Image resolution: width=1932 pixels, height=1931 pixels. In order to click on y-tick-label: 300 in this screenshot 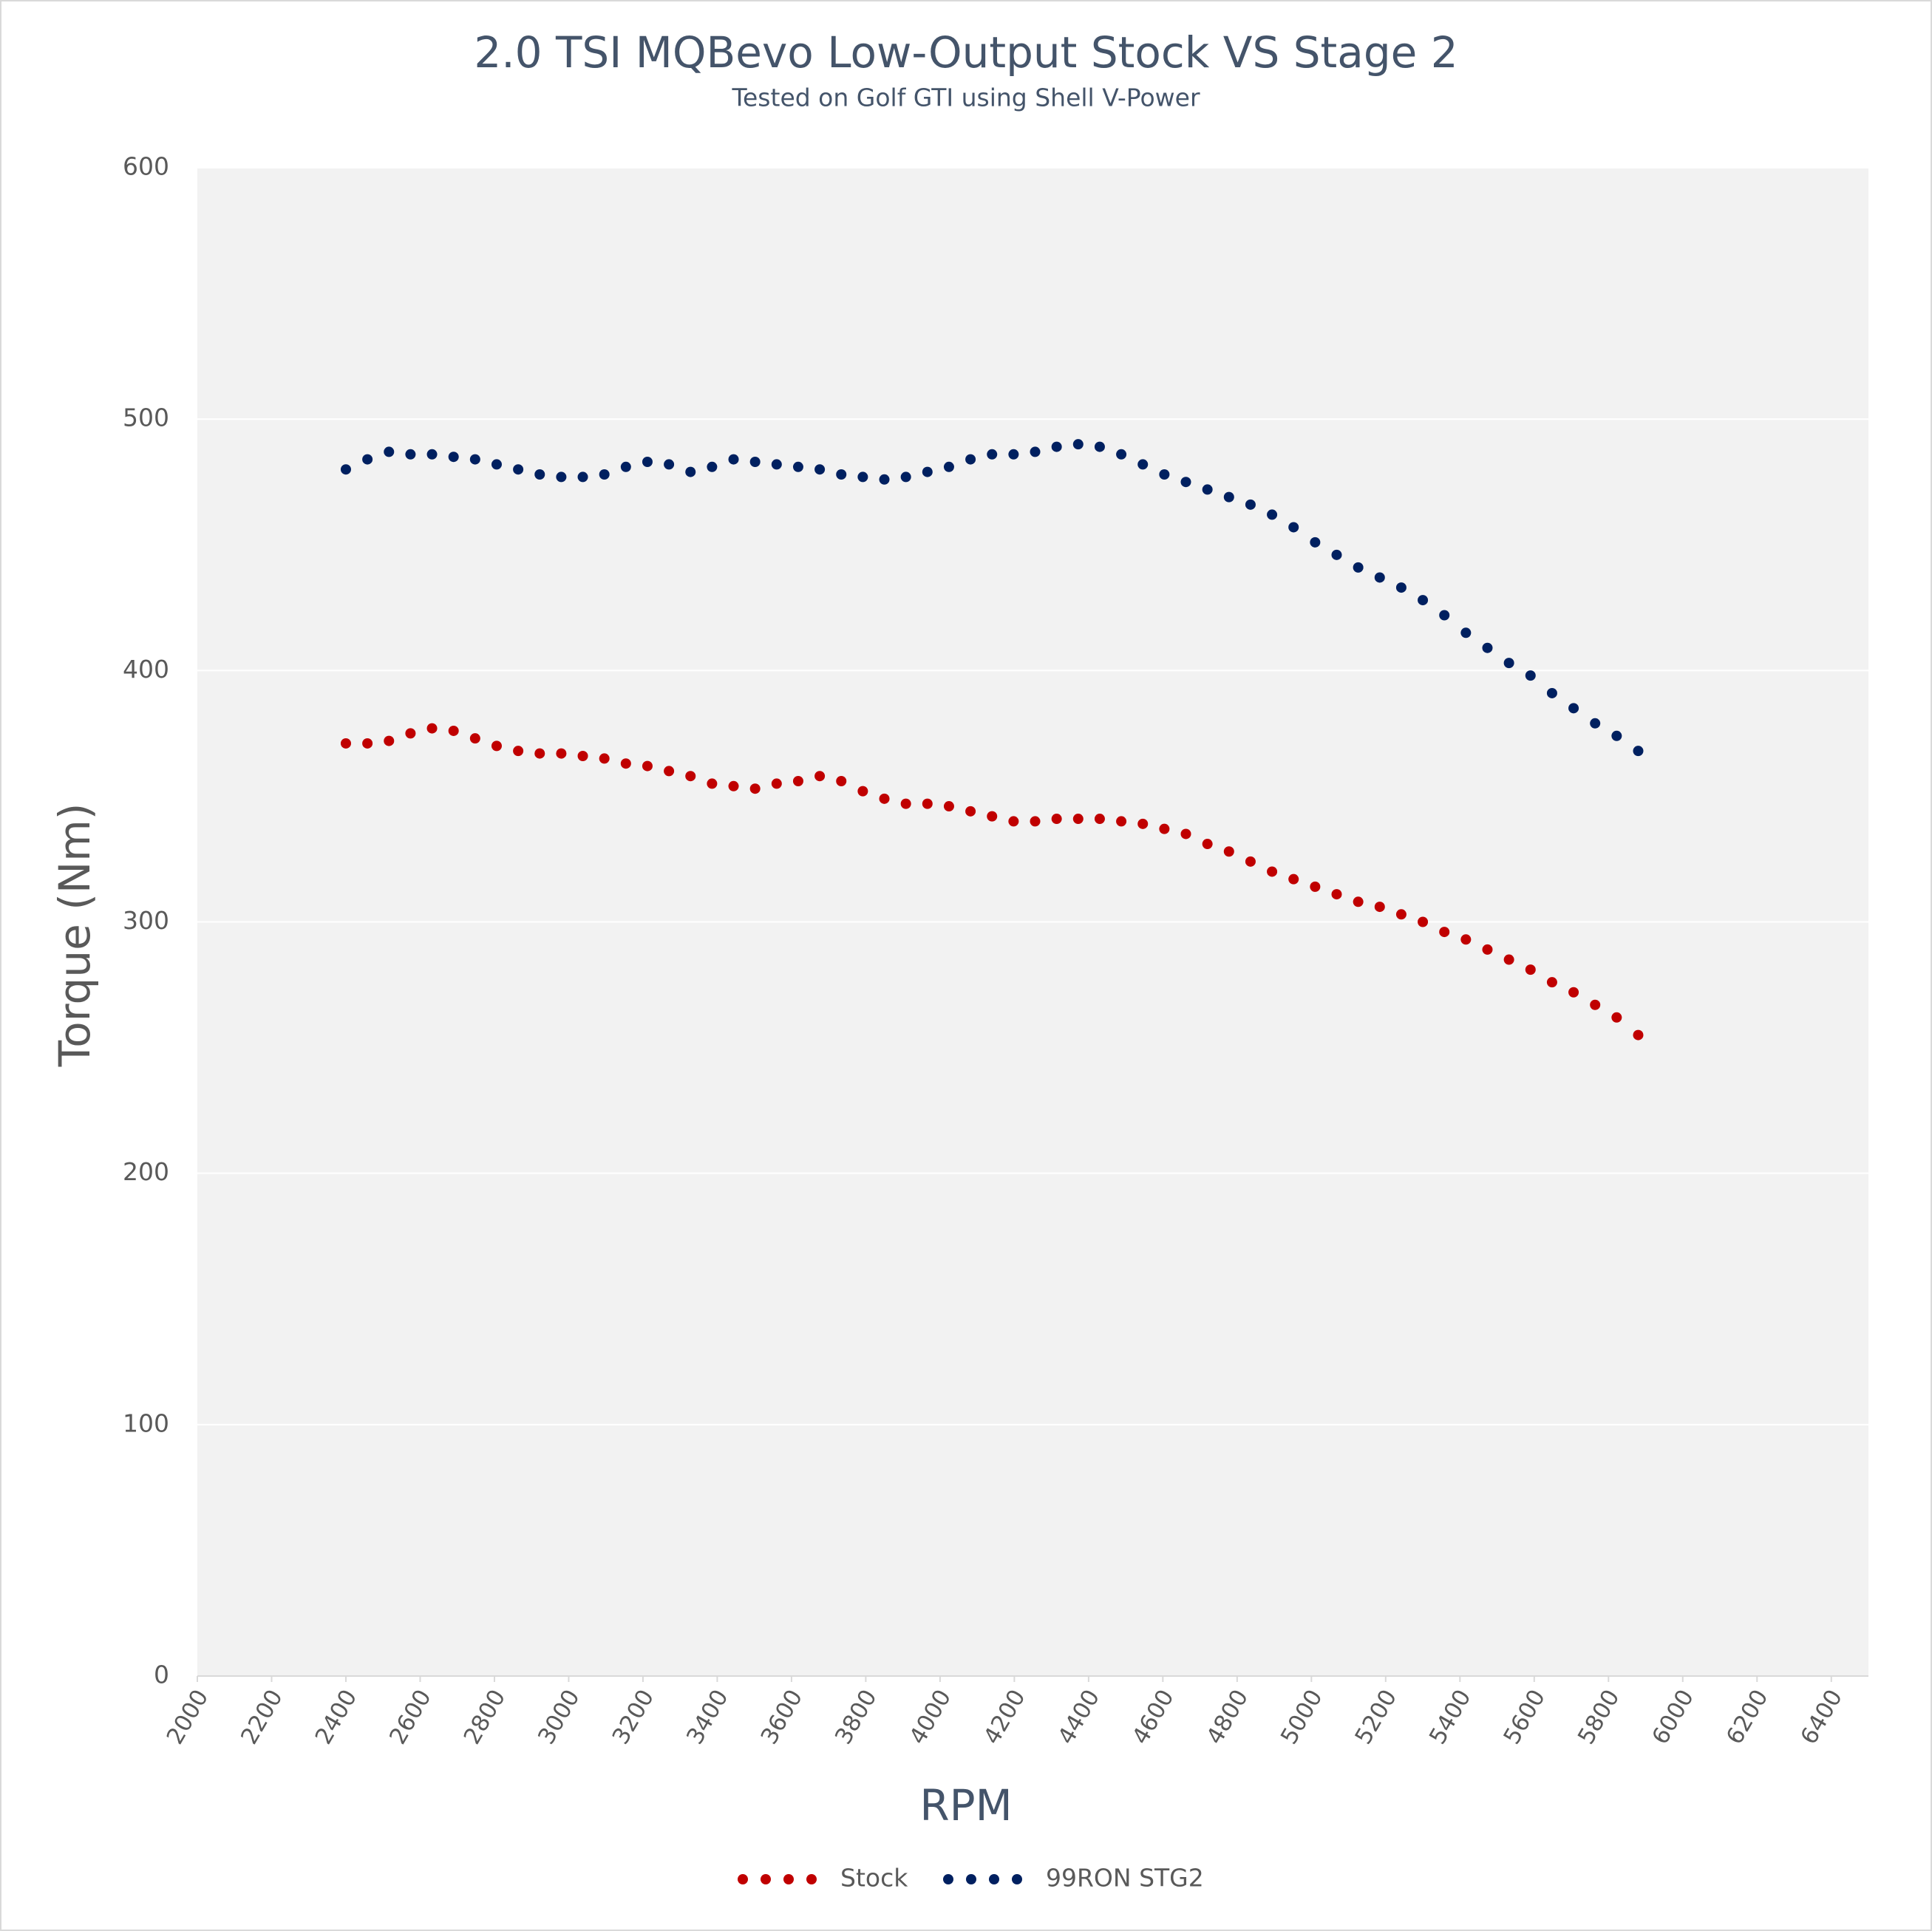, I will do `click(146, 920)`.